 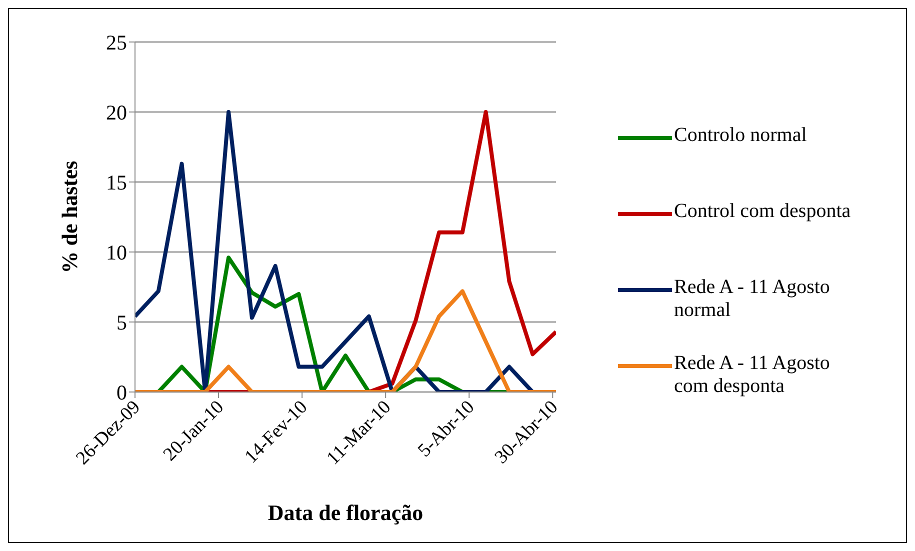 I want to click on y-tick-label: 25, so click(x=116, y=42).